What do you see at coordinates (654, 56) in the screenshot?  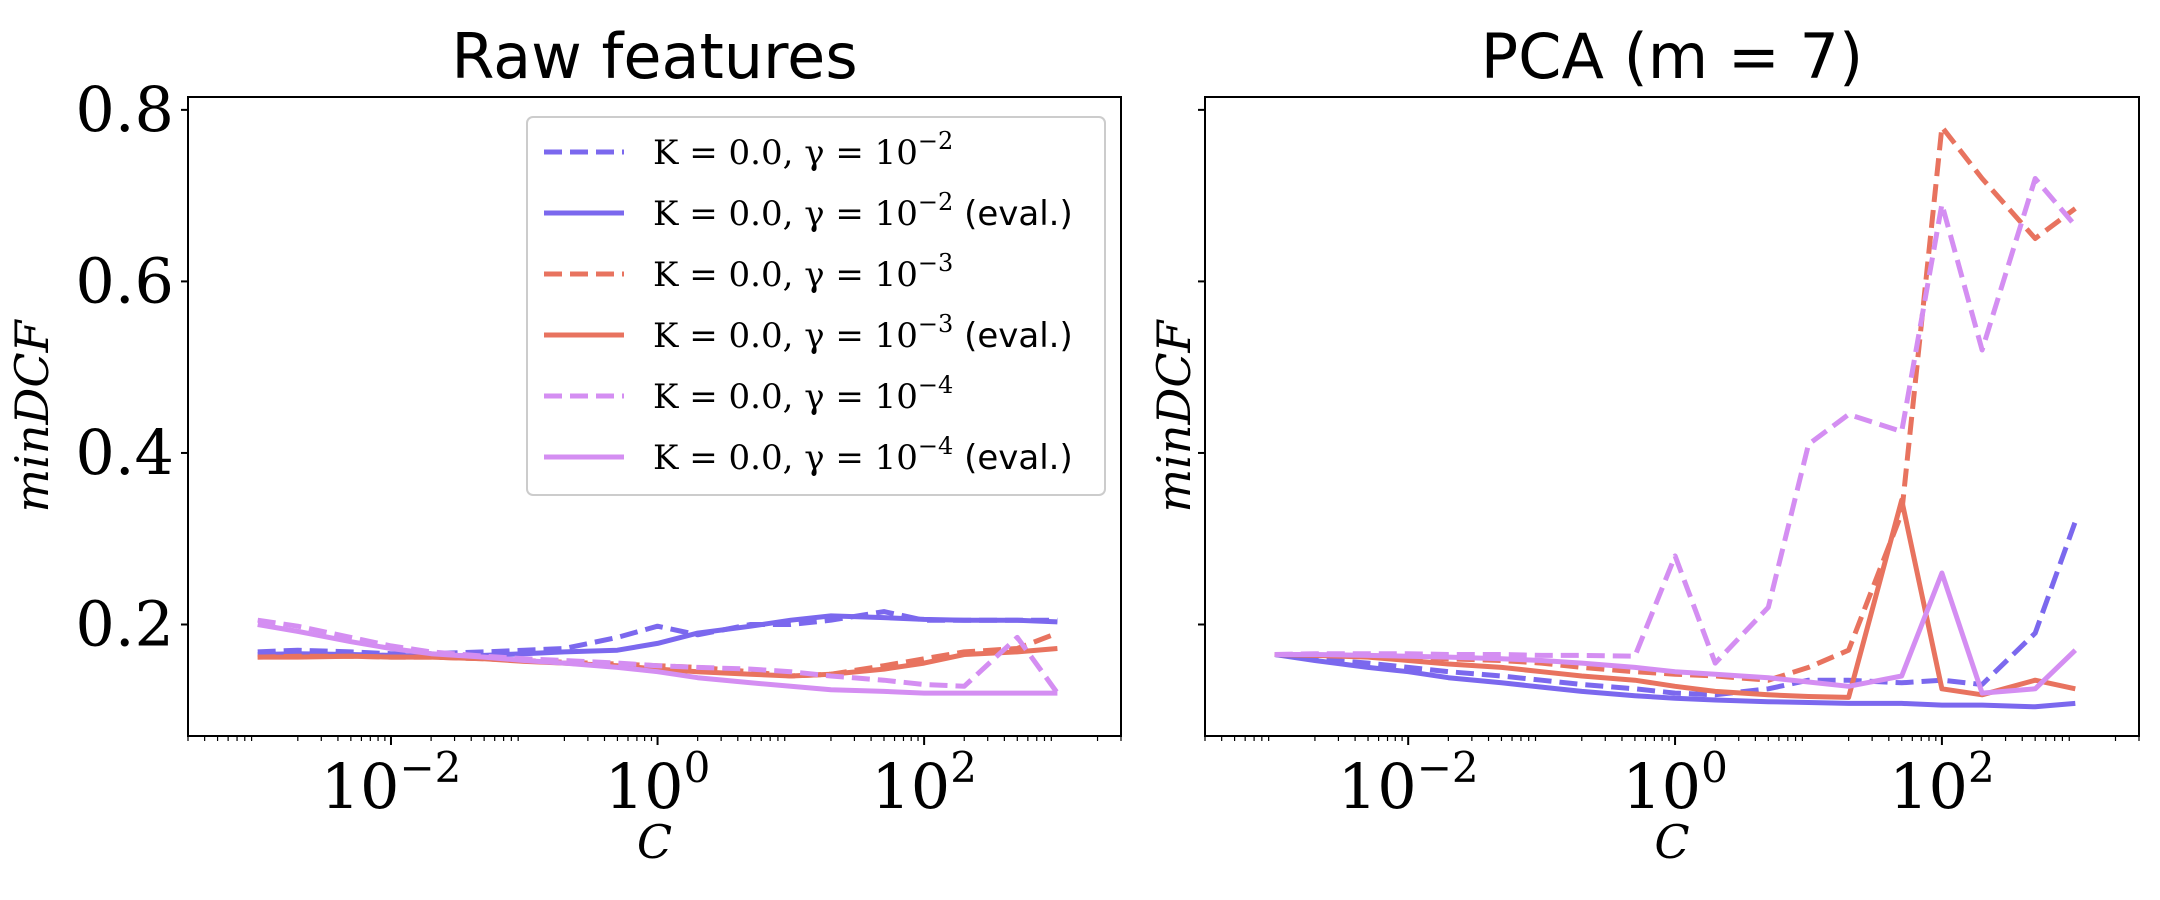 I see `chart-title: Raw features` at bounding box center [654, 56].